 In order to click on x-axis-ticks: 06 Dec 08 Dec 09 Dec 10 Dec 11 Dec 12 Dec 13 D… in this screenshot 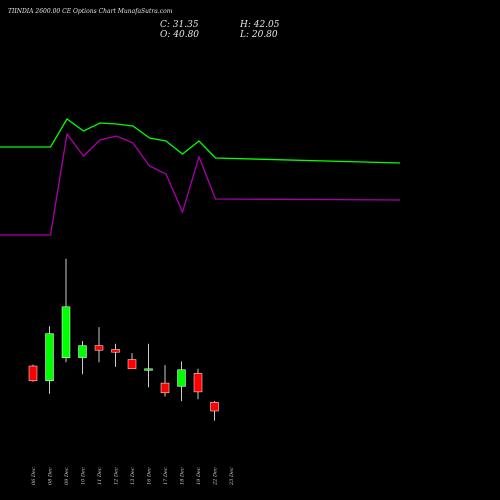, I will do `click(133, 476)`.